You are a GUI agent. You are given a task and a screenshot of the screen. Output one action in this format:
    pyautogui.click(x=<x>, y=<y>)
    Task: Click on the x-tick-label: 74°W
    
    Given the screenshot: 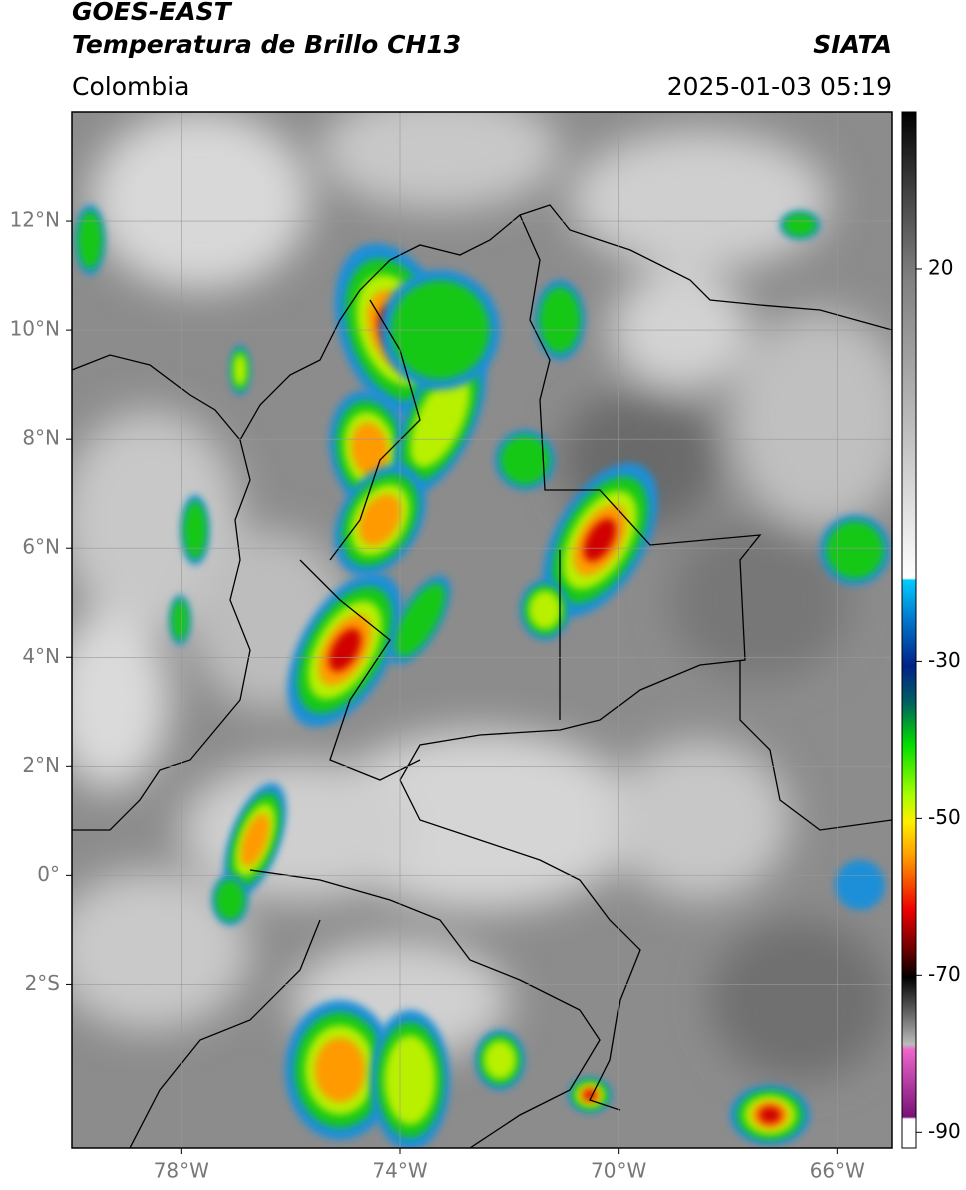 What is the action you would take?
    pyautogui.click(x=399, y=1171)
    